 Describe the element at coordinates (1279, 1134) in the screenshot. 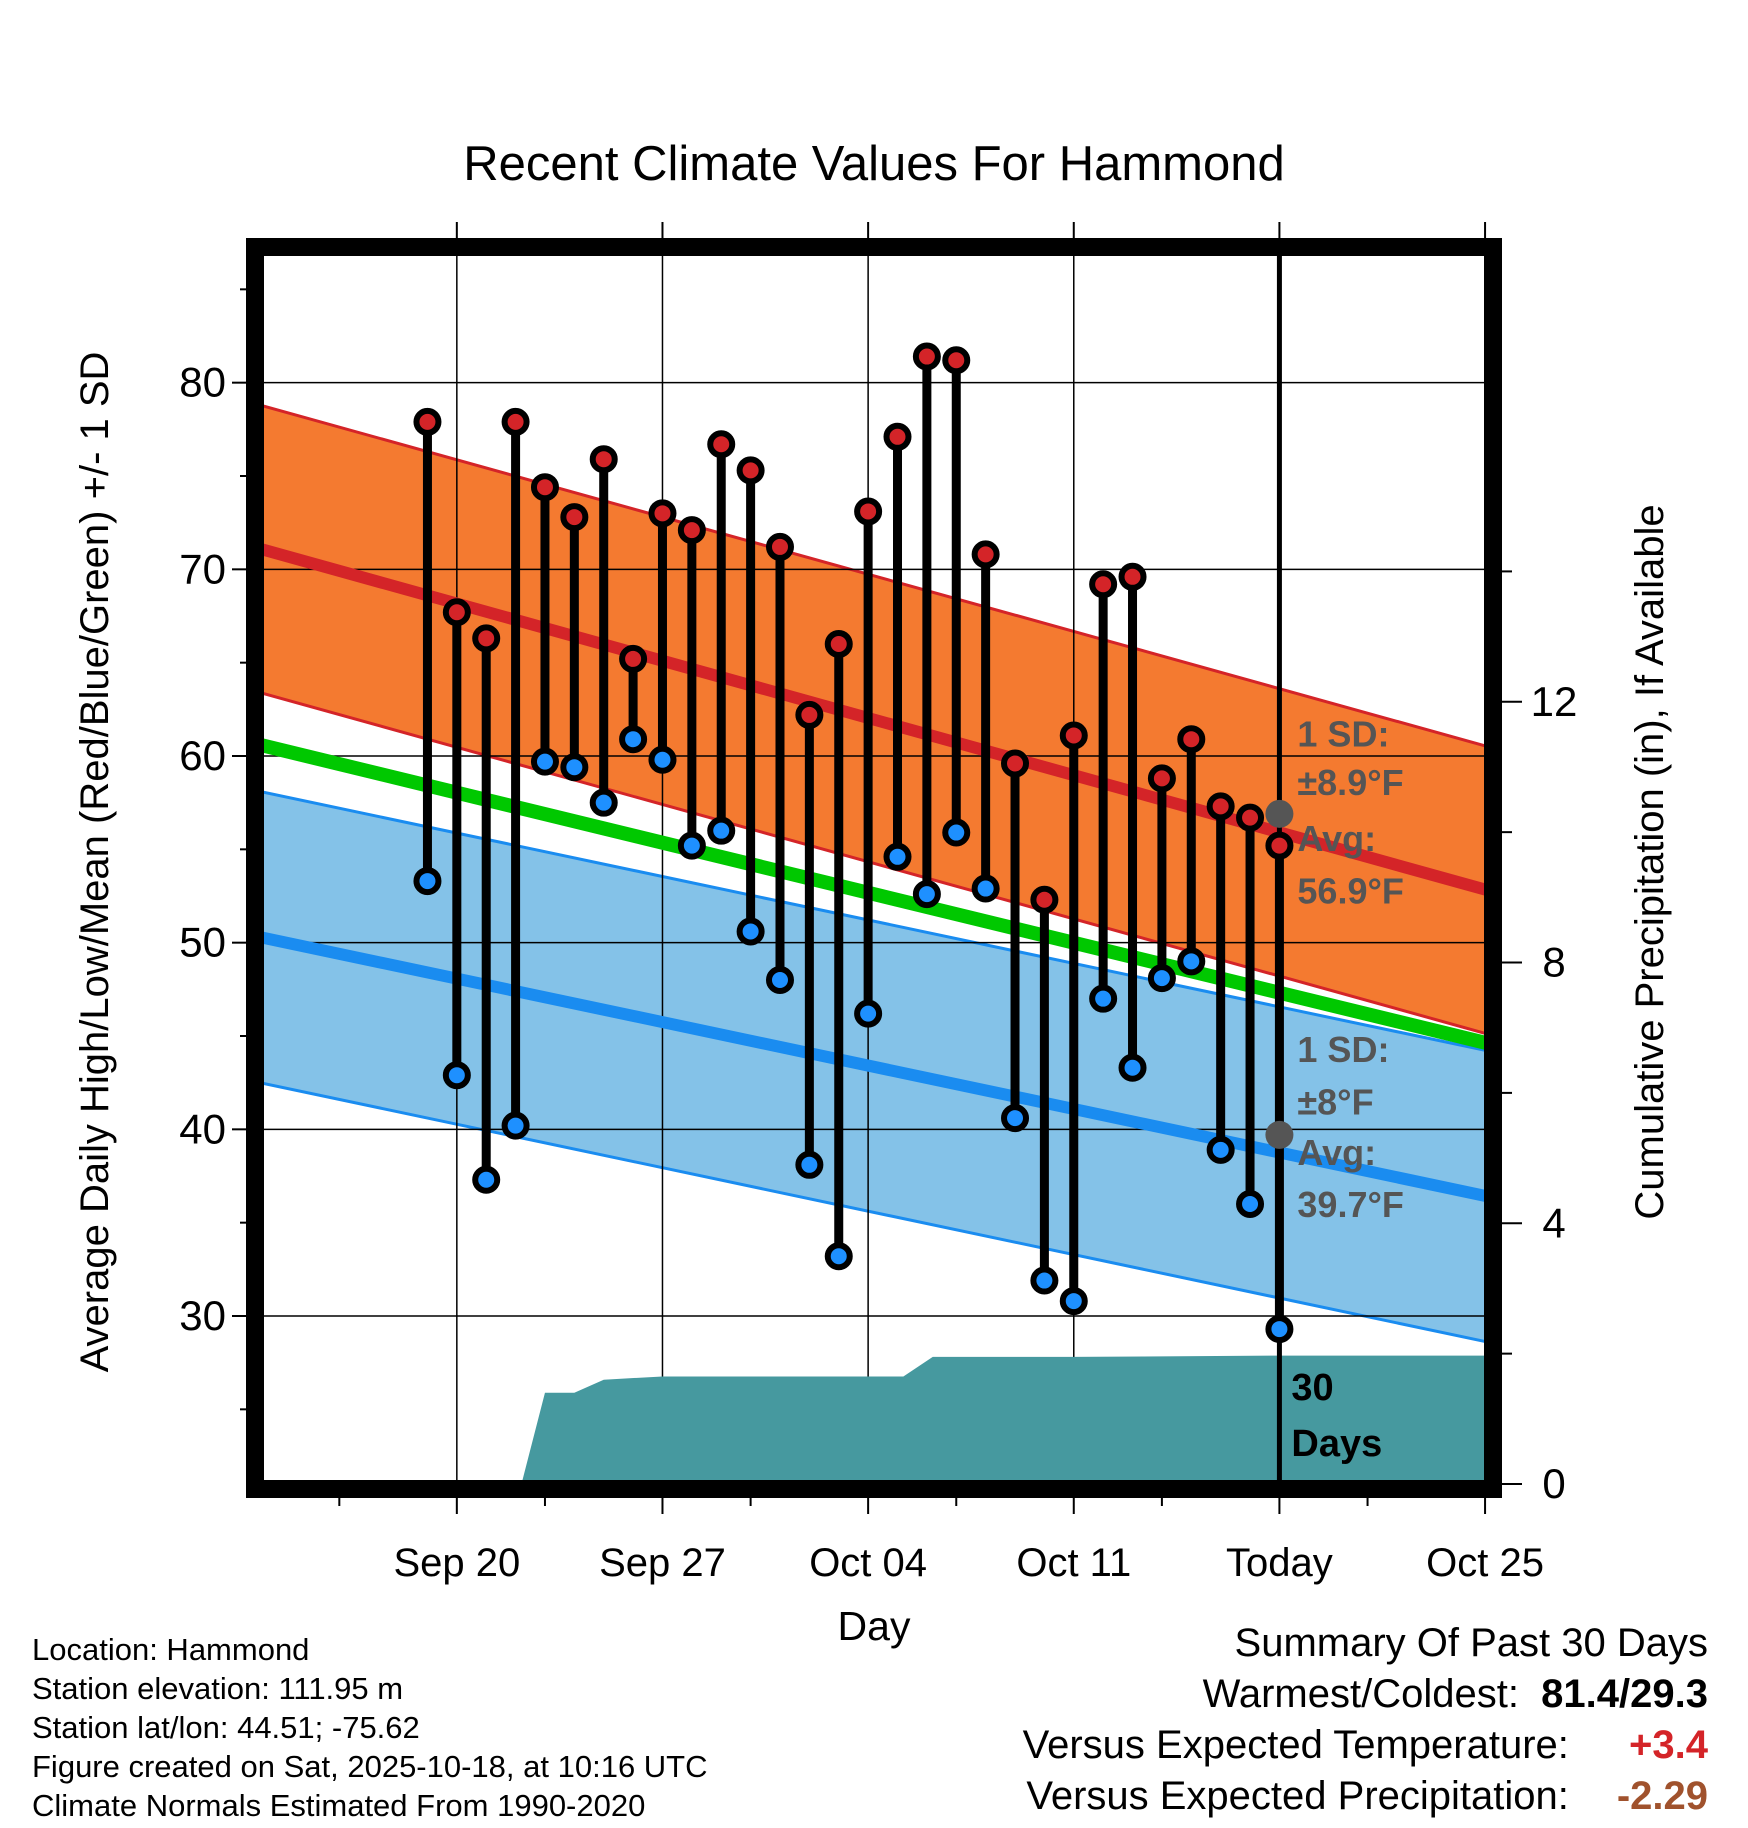

I see `low-avg-marker` at that location.